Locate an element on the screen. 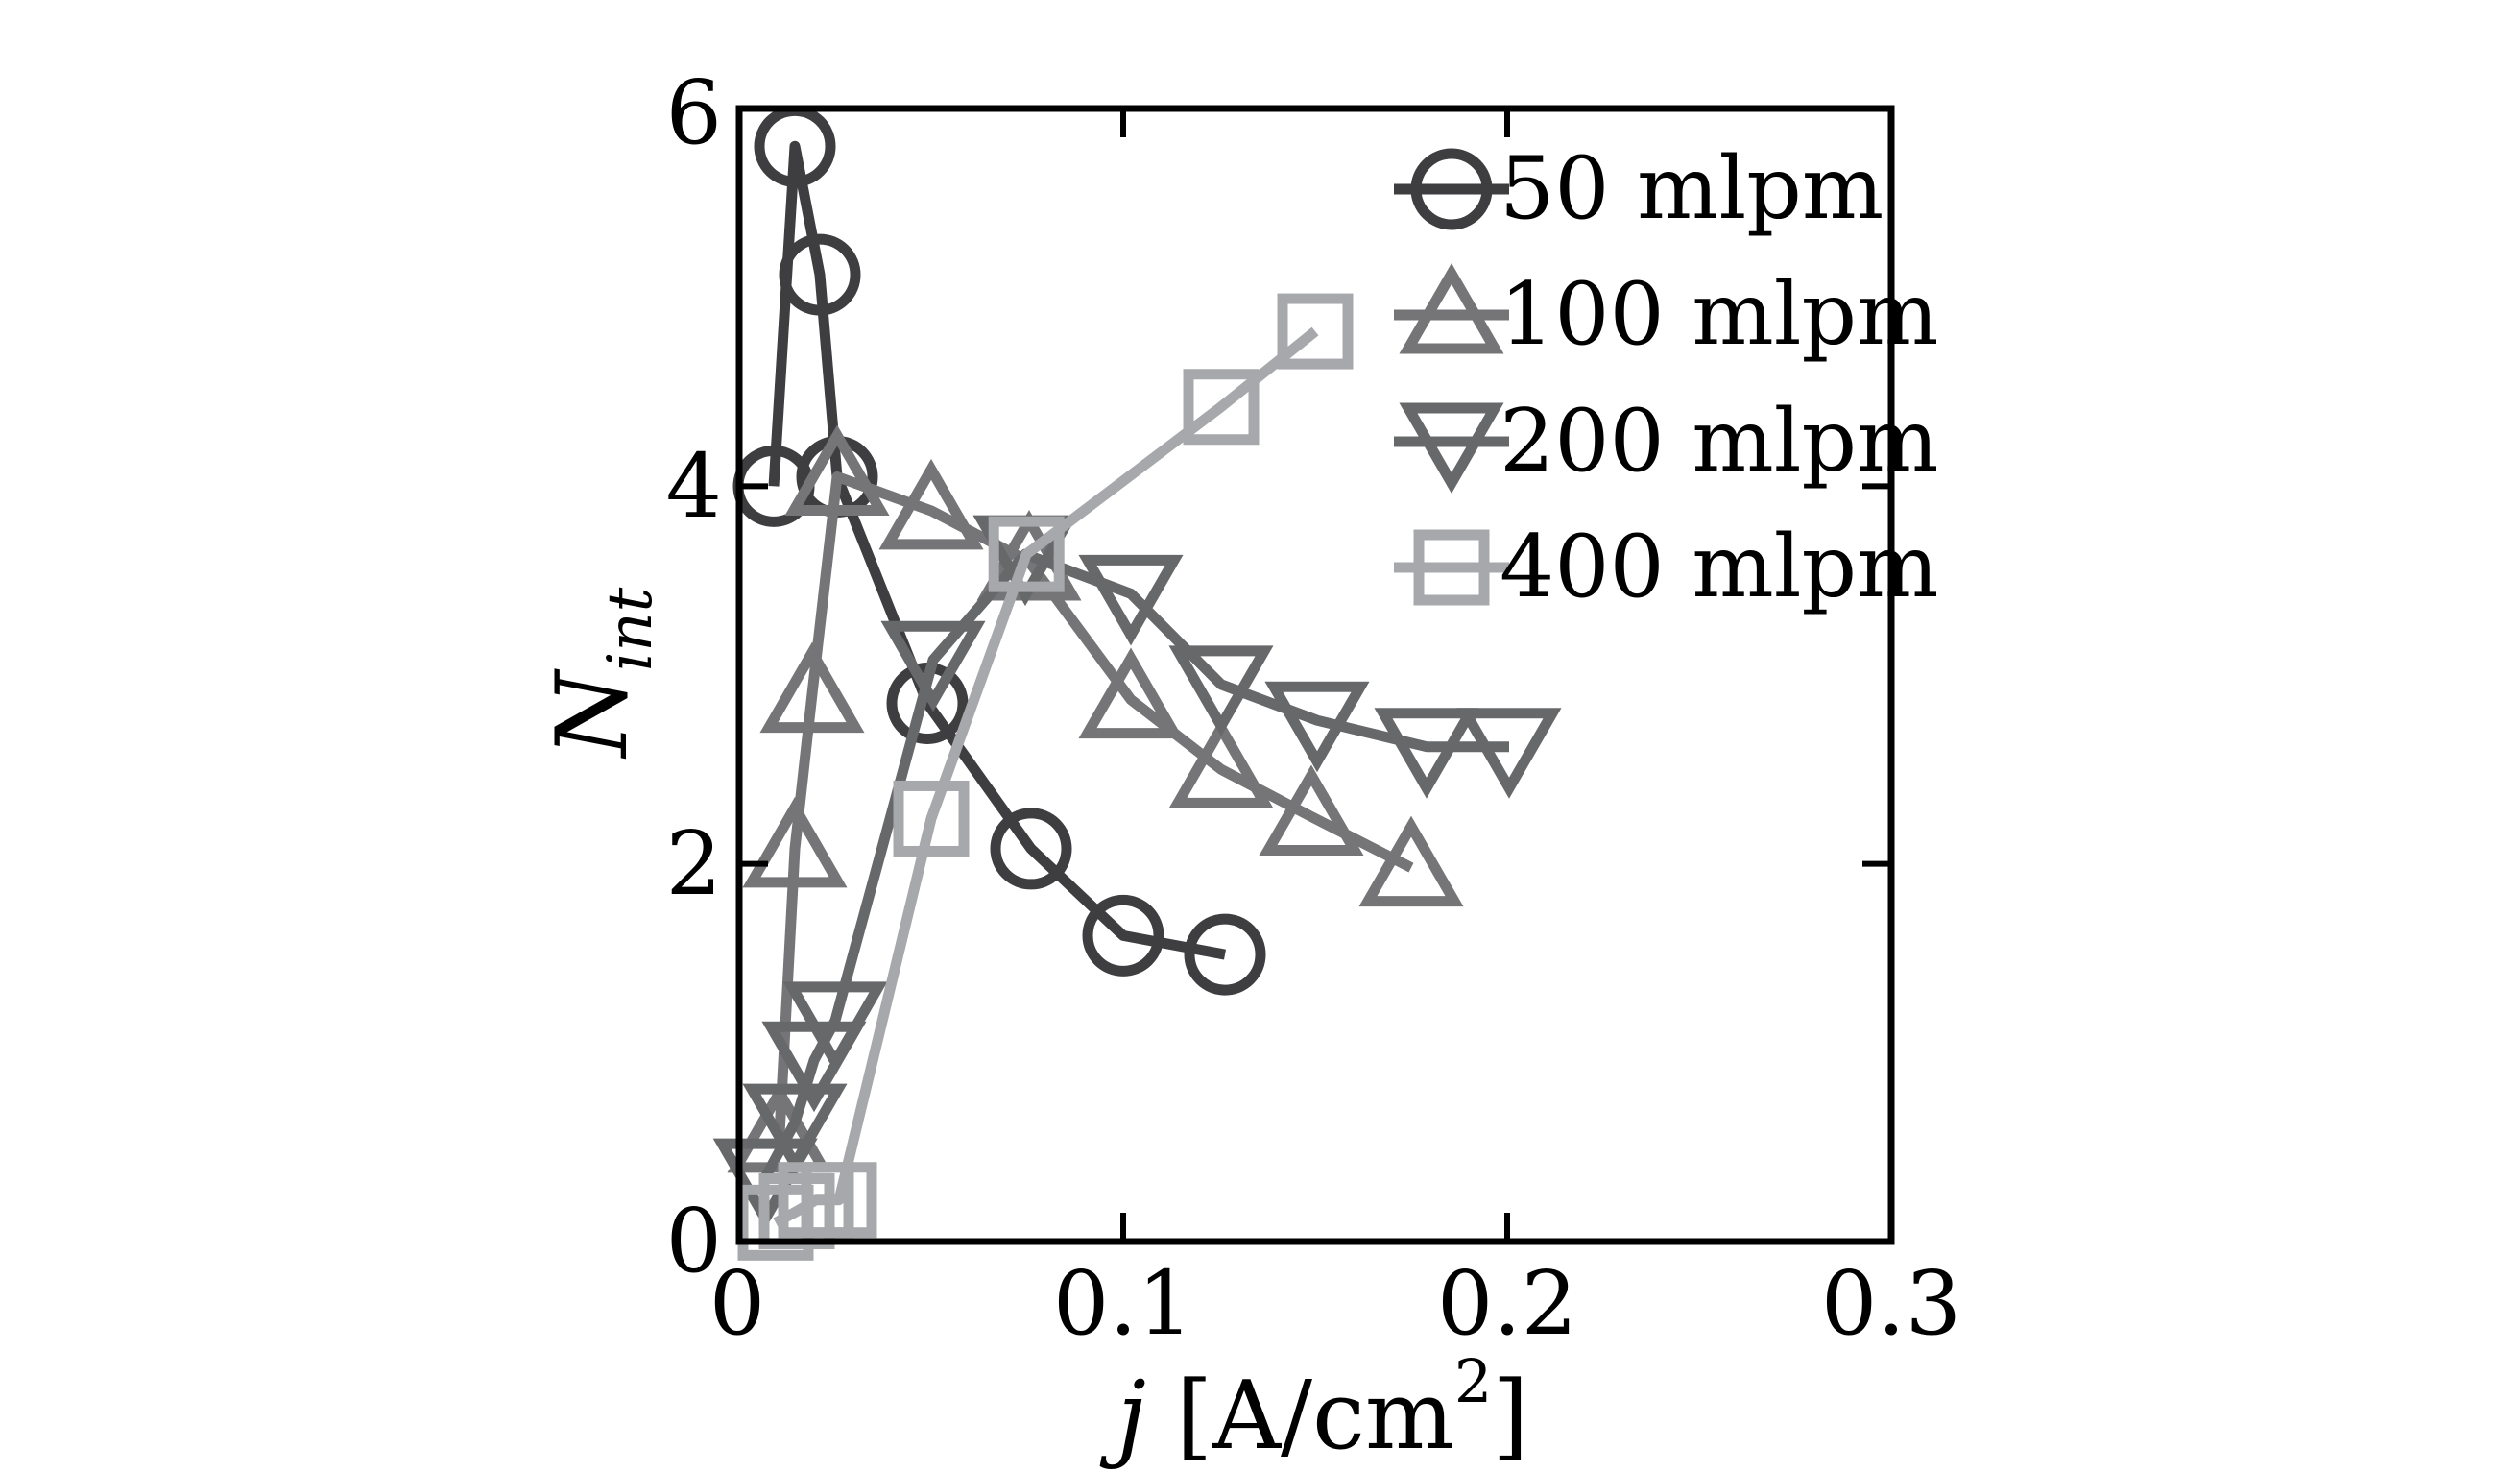 Image resolution: width=2520 pixels, height=1472 pixels. x-axis-unit-open: [A/cm is located at coordinates (1299, 1416).